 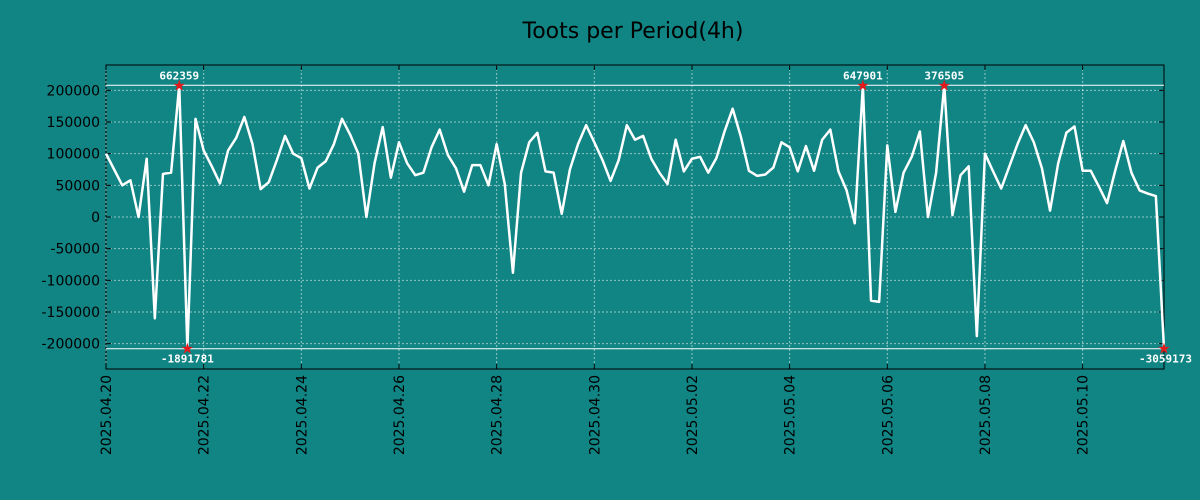 I want to click on annotation-label: 662359, so click(x=179, y=75).